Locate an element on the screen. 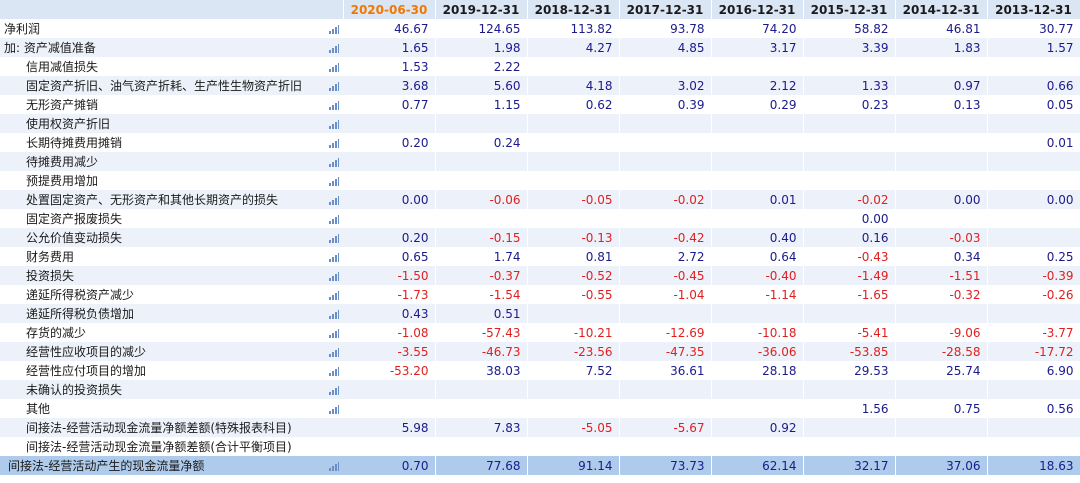 The width and height of the screenshot is (1080, 483). value-cell: -47.35 is located at coordinates (665, 351).